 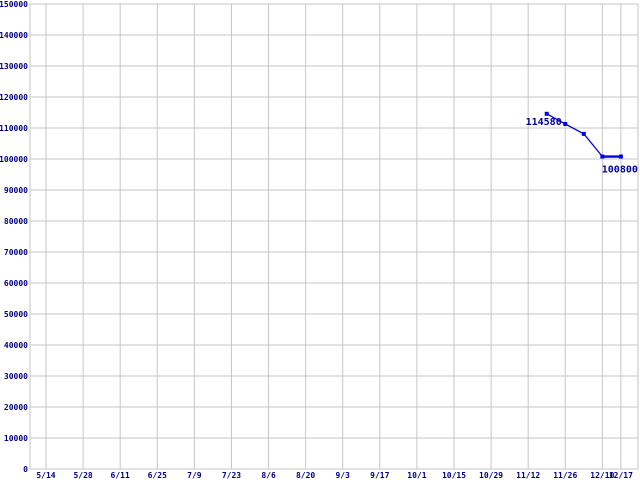 What do you see at coordinates (16, 252) in the screenshot?
I see `y-tick-label: 70000` at bounding box center [16, 252].